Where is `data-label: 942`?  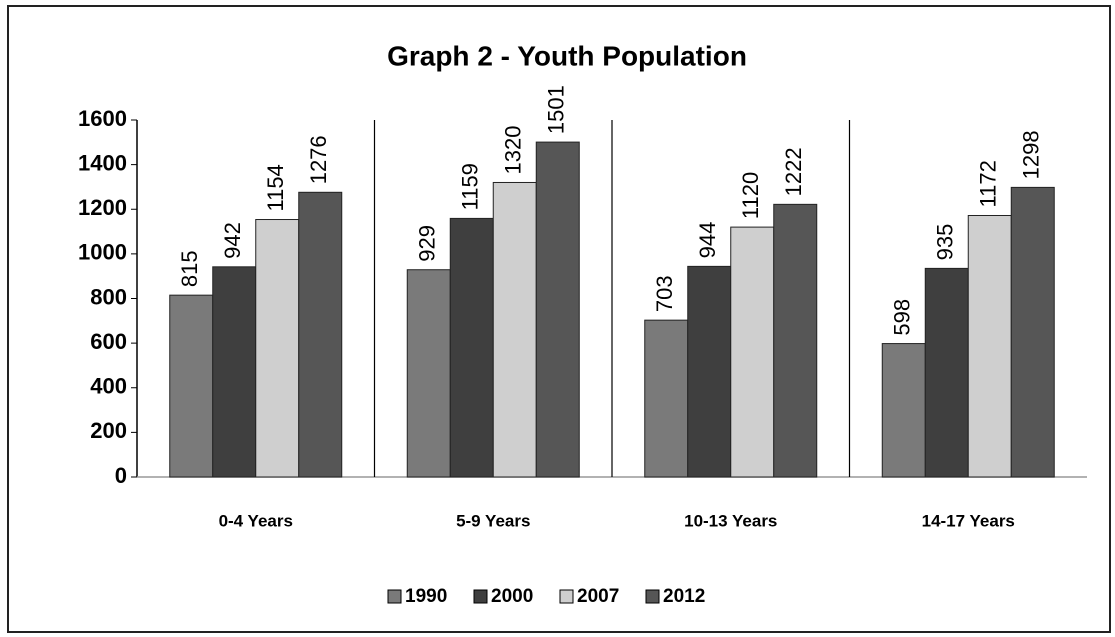
data-label: 942 is located at coordinates (232, 240).